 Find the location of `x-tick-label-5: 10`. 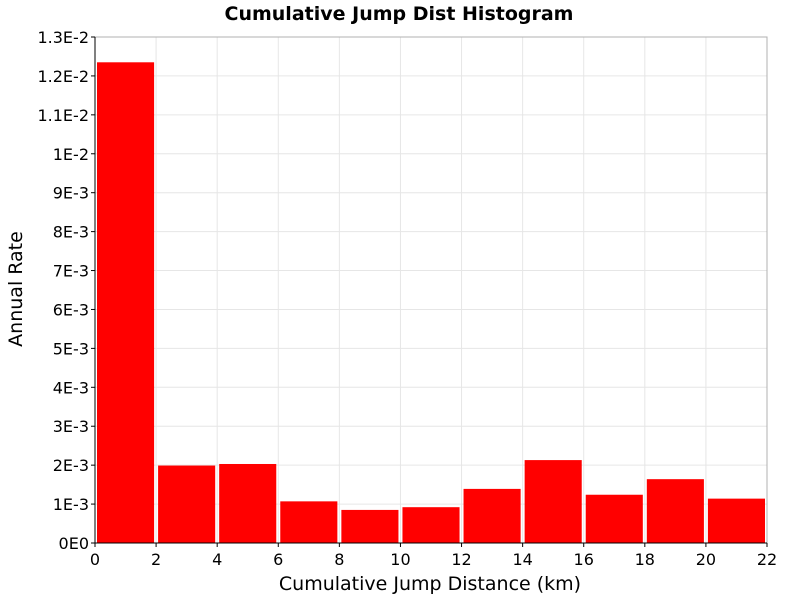

x-tick-label-5: 10 is located at coordinates (400, 559).